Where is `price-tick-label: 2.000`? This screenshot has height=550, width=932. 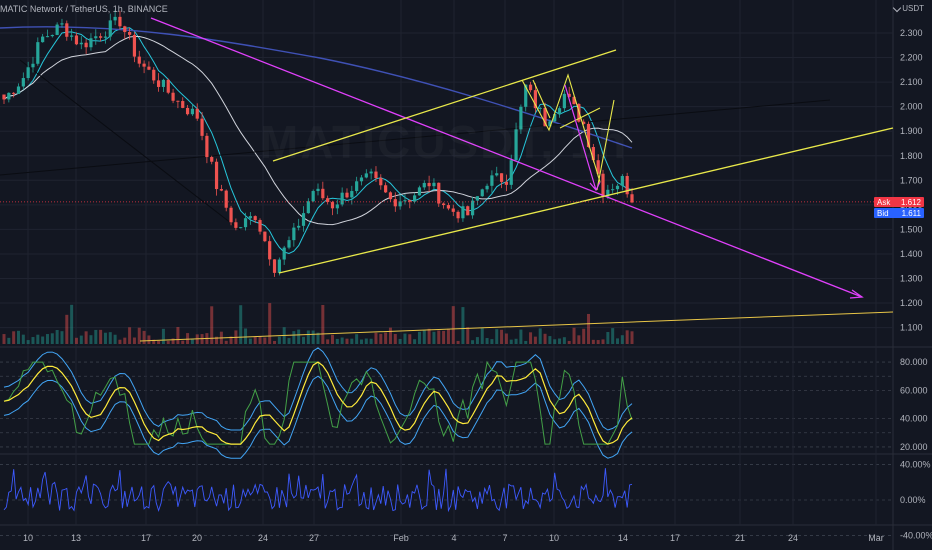 price-tick-label: 2.000 is located at coordinates (911, 107).